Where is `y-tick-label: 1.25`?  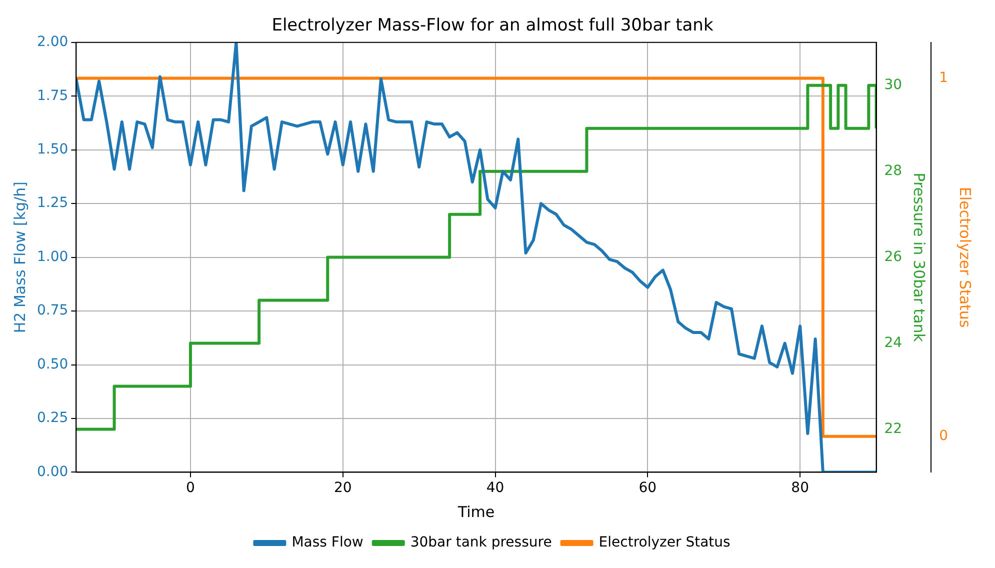 y-tick-label: 1.25 is located at coordinates (52, 203).